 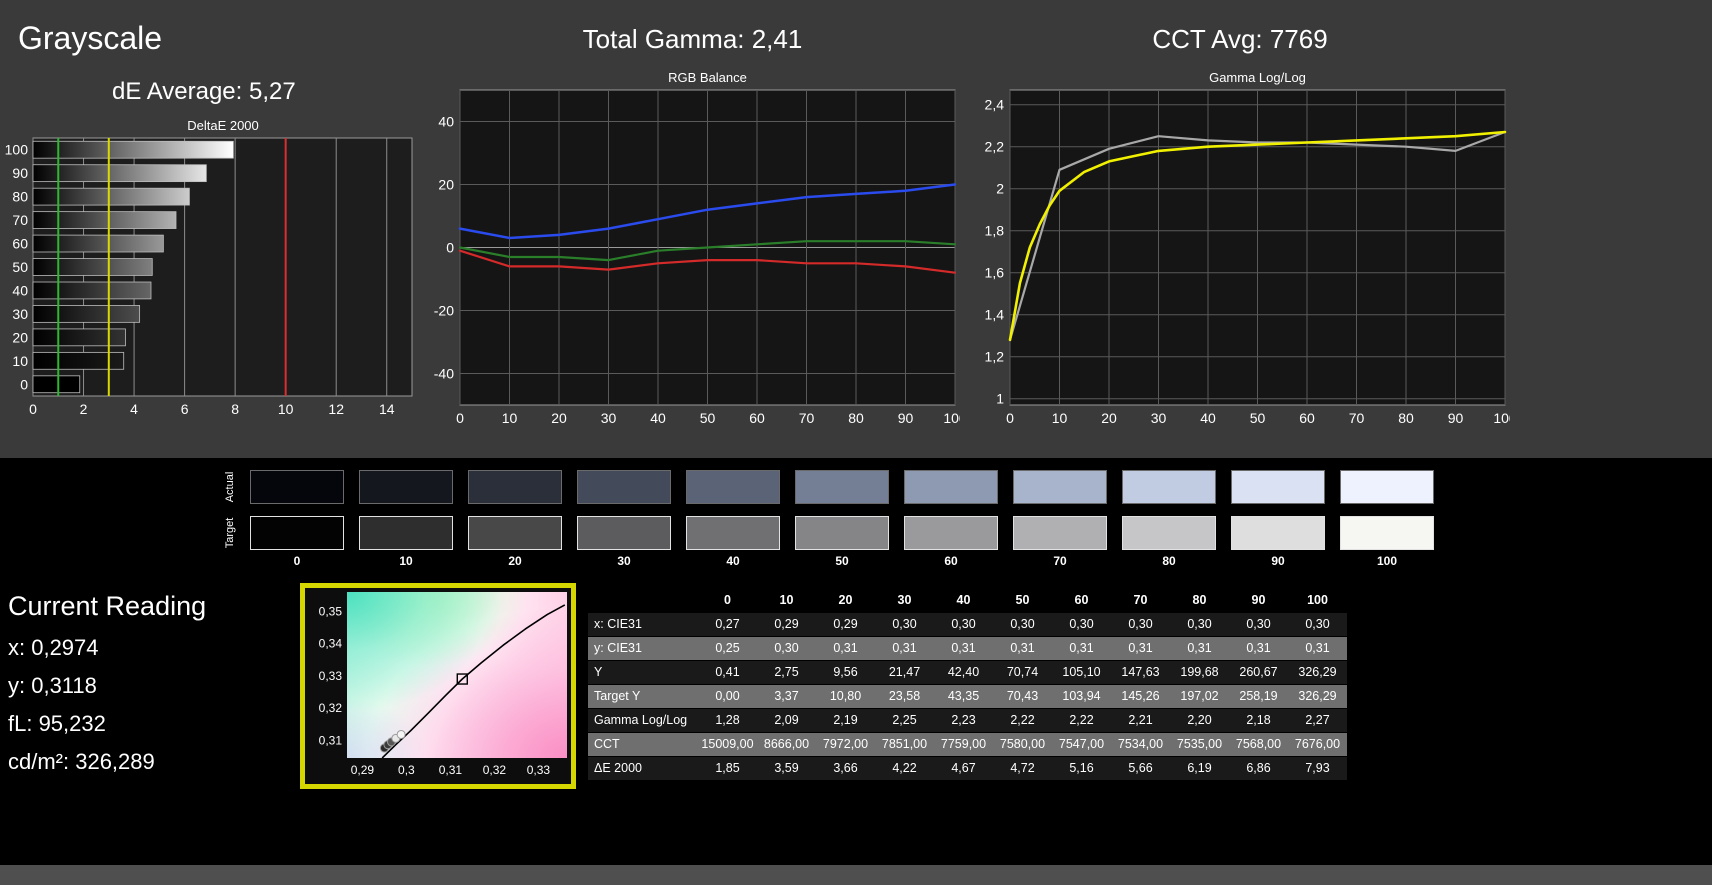 I want to click on svg-text: 90, so click(x=20, y=173).